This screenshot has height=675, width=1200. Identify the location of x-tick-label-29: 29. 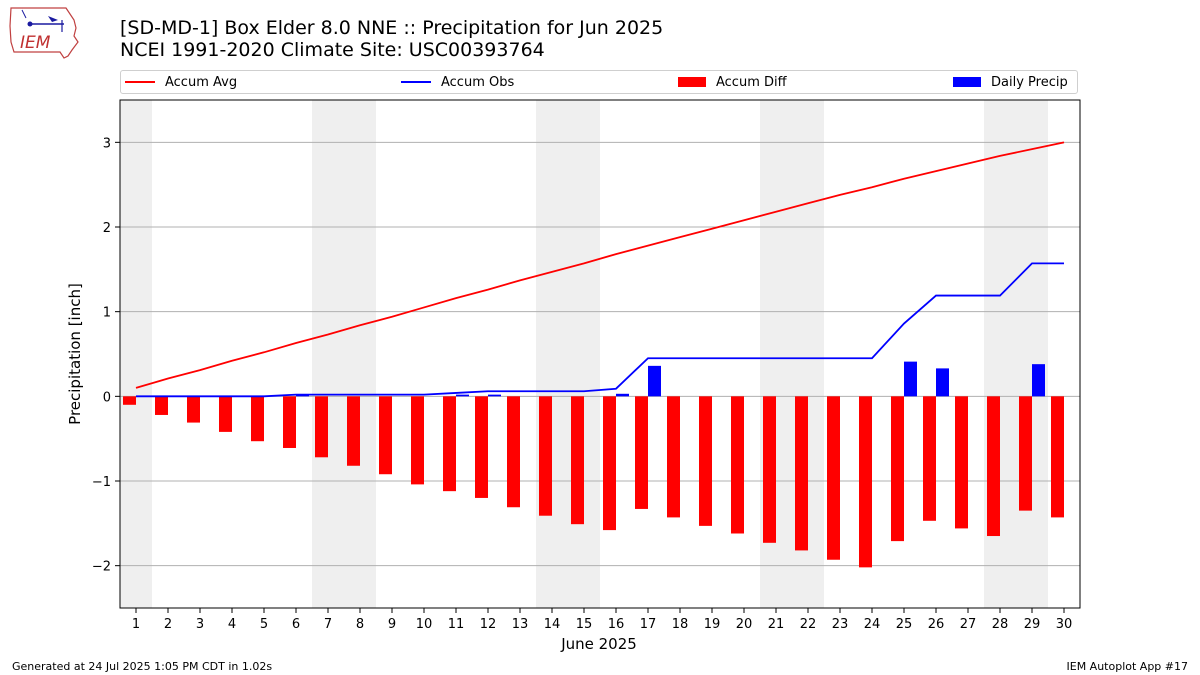
(1032, 624).